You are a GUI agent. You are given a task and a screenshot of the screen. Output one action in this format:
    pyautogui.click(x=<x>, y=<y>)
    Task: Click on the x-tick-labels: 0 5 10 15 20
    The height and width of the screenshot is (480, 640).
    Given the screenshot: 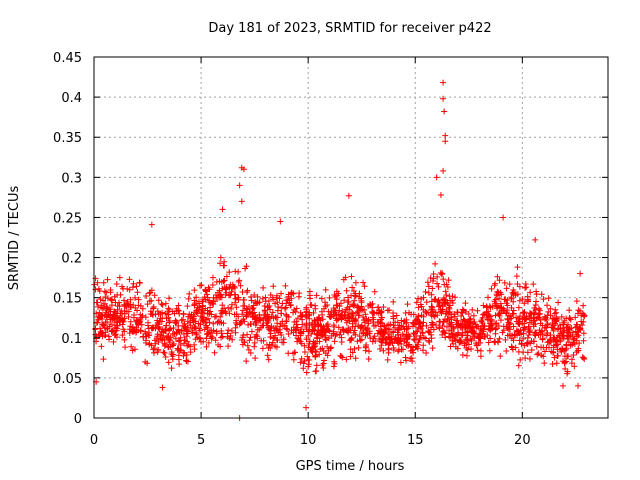 What is the action you would take?
    pyautogui.click(x=310, y=440)
    